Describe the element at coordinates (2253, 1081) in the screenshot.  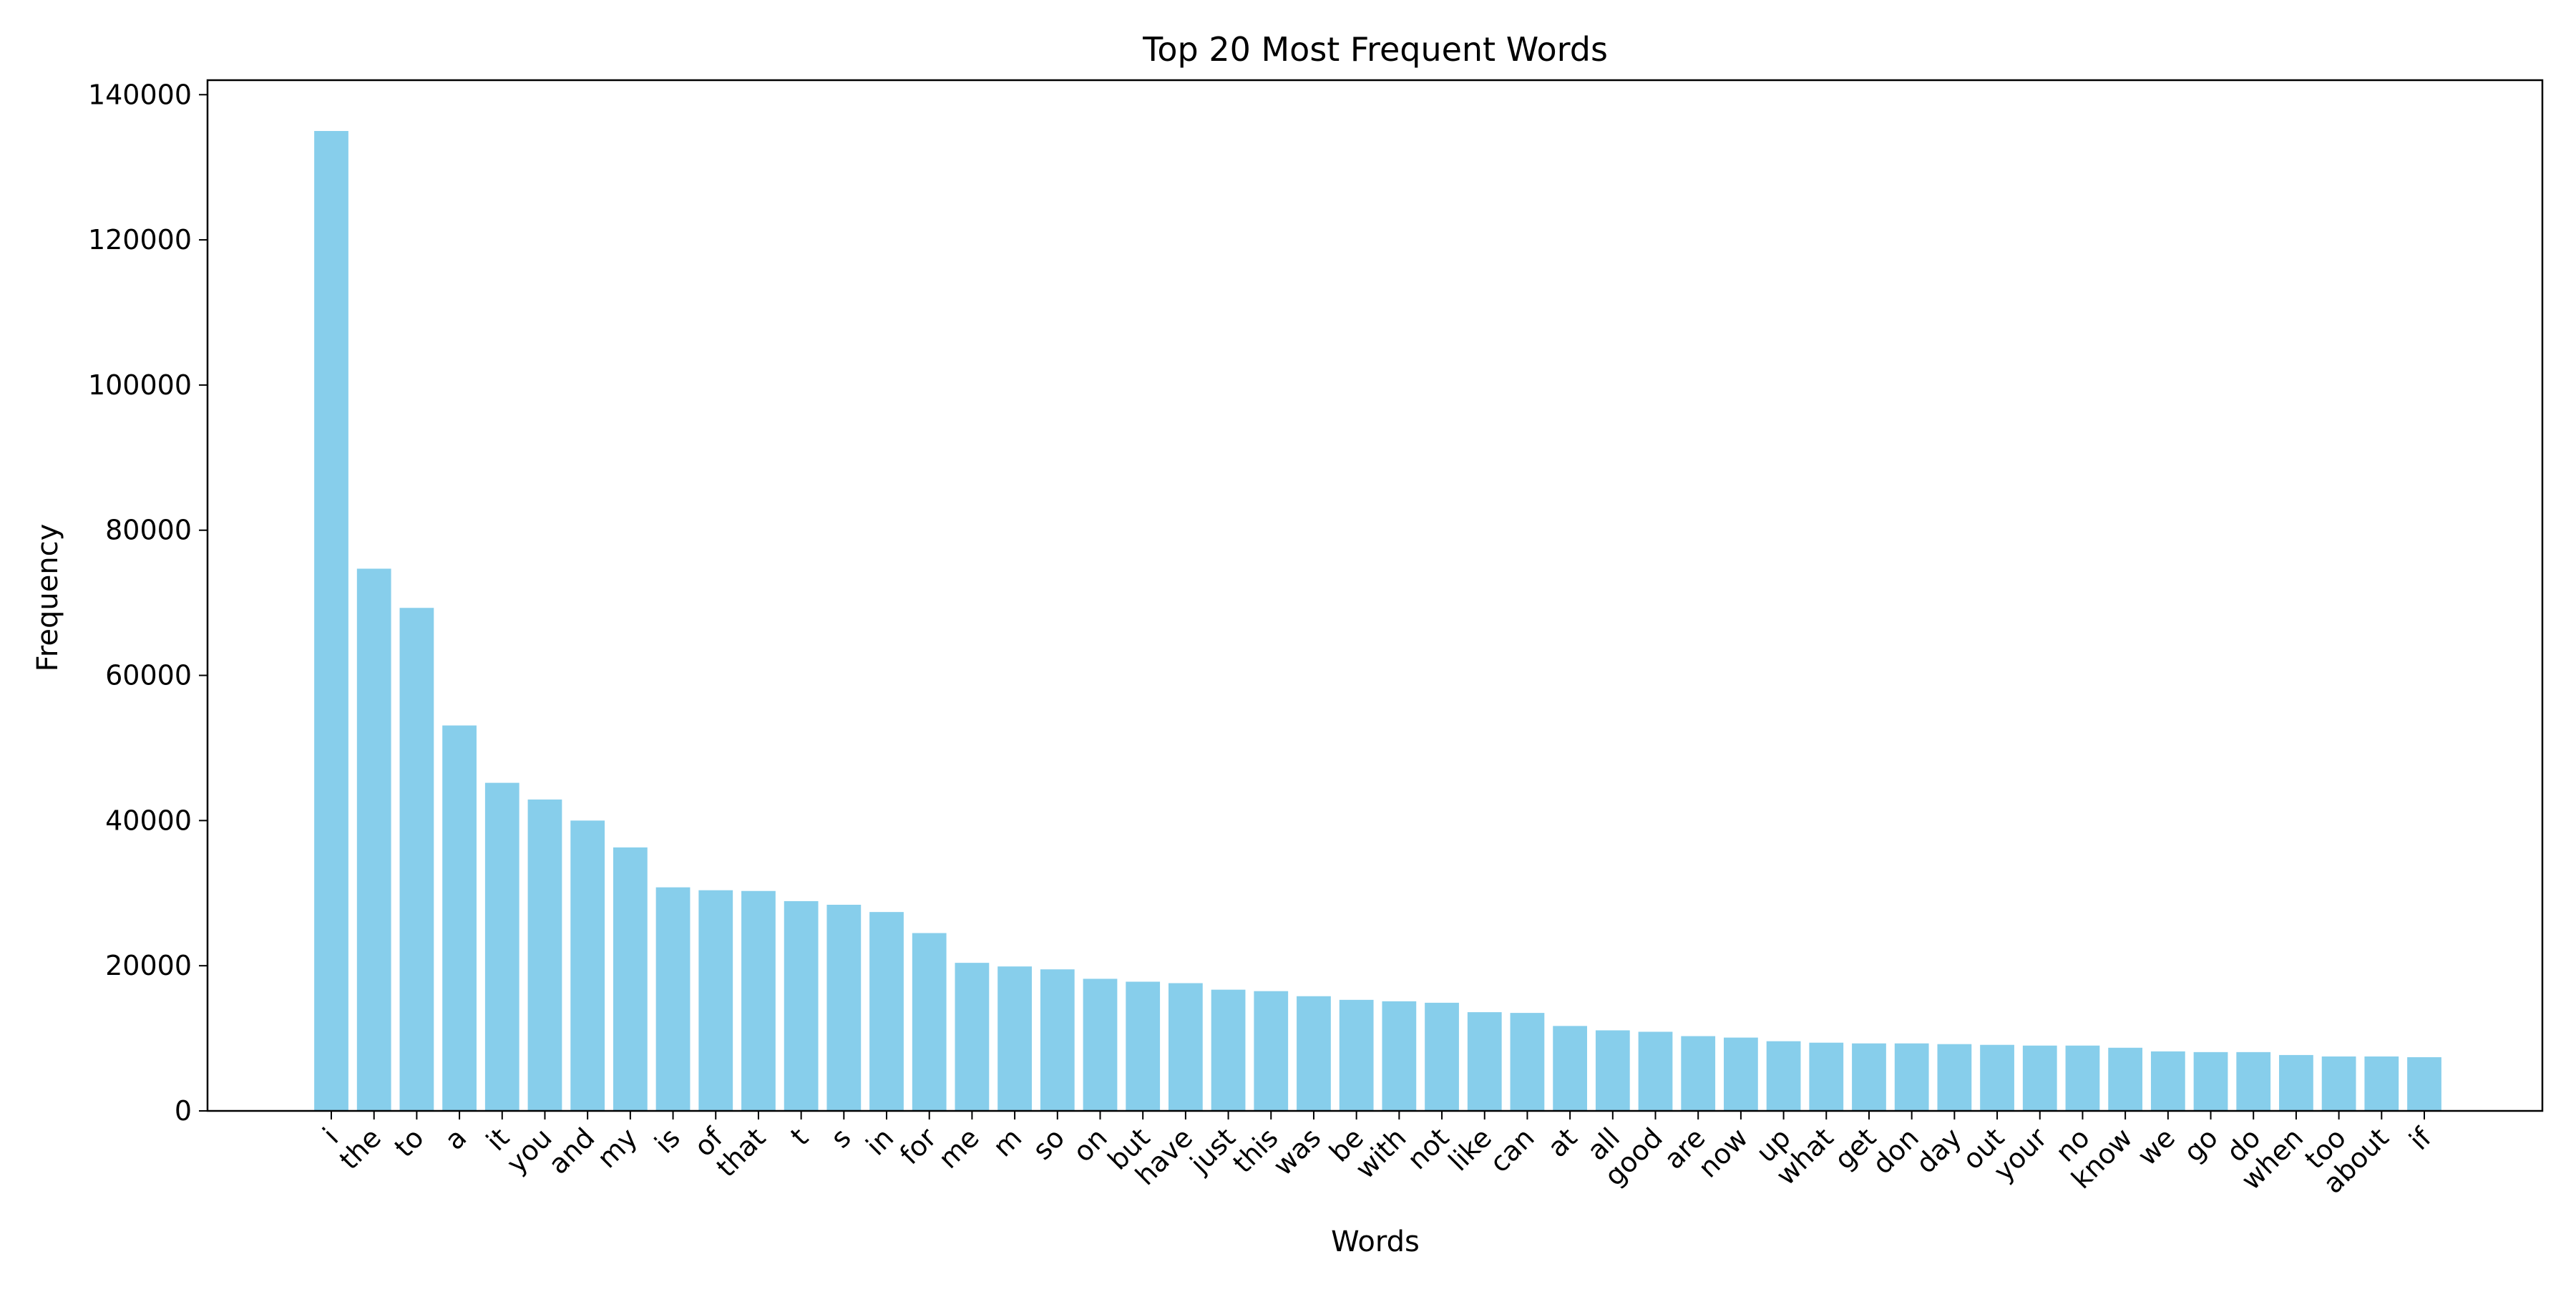
I see `bar-do` at that location.